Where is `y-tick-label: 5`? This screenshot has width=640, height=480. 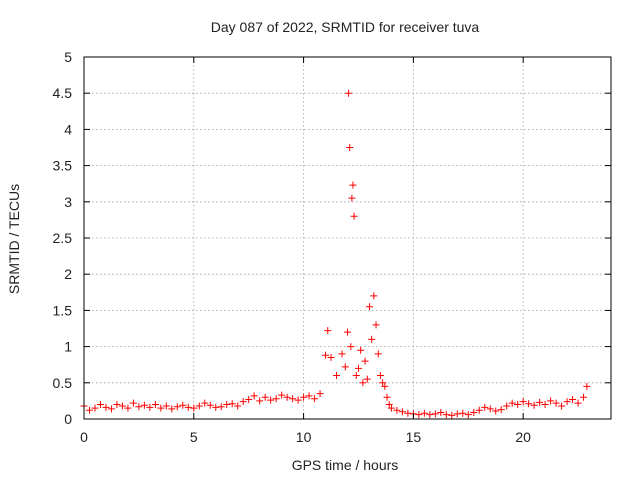
y-tick-label: 5 is located at coordinates (68, 57).